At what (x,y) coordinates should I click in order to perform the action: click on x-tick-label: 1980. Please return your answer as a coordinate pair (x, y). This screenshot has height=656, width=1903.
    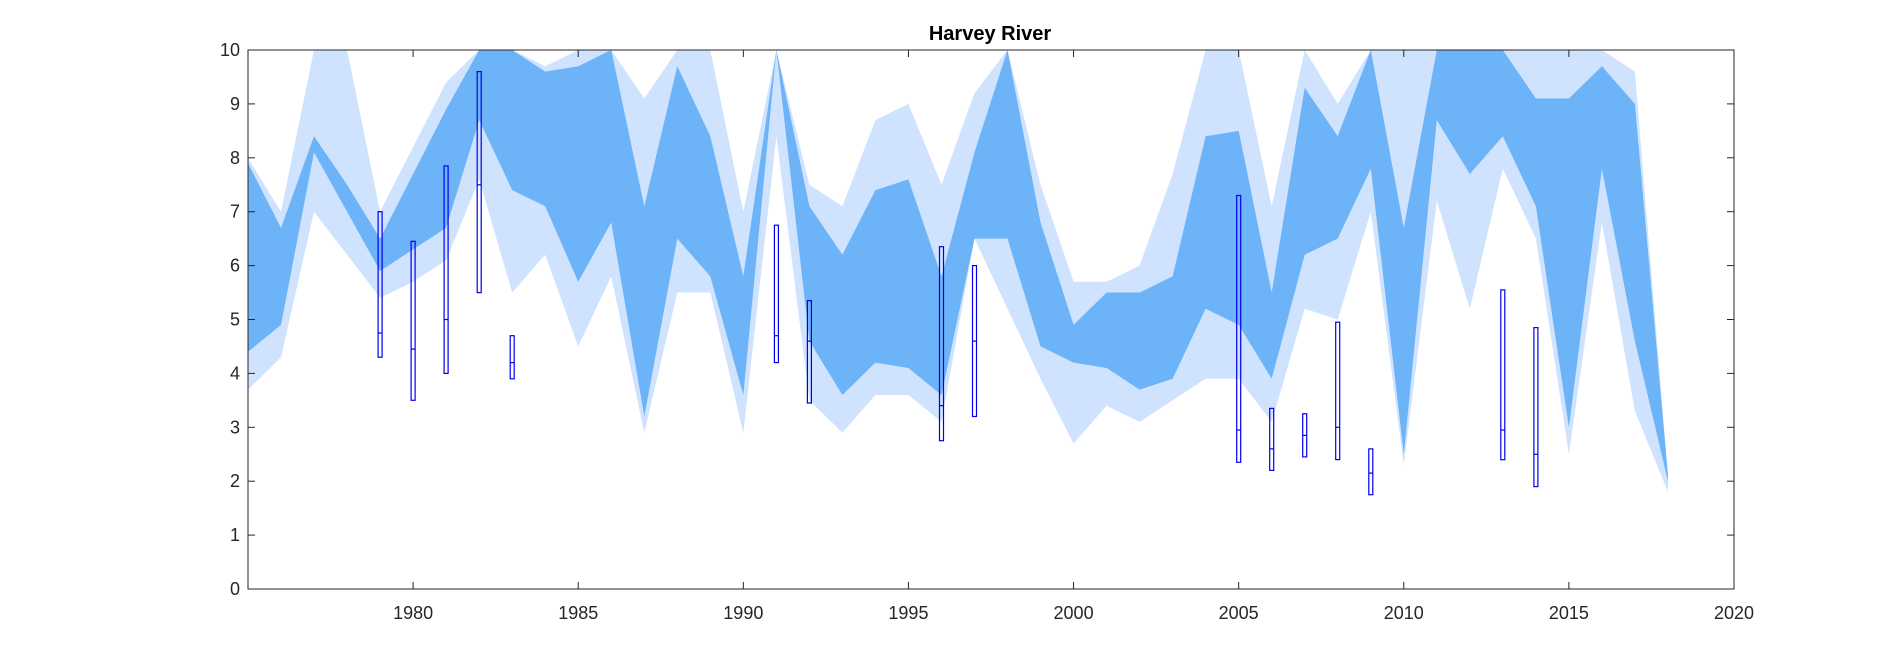
    Looking at the image, I should click on (413, 613).